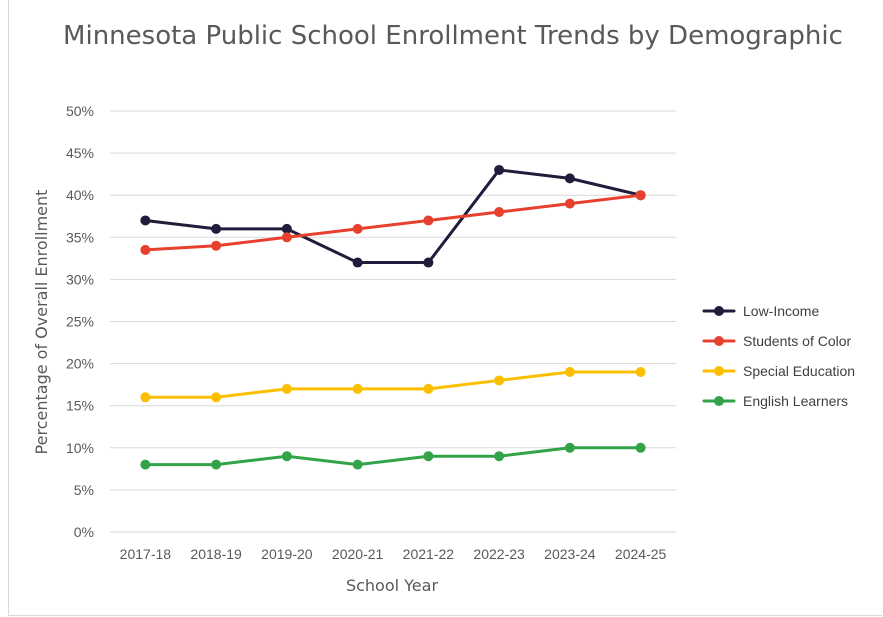 The height and width of the screenshot is (617, 883). What do you see at coordinates (80, 406) in the screenshot?
I see `y-tick-label: 15%` at bounding box center [80, 406].